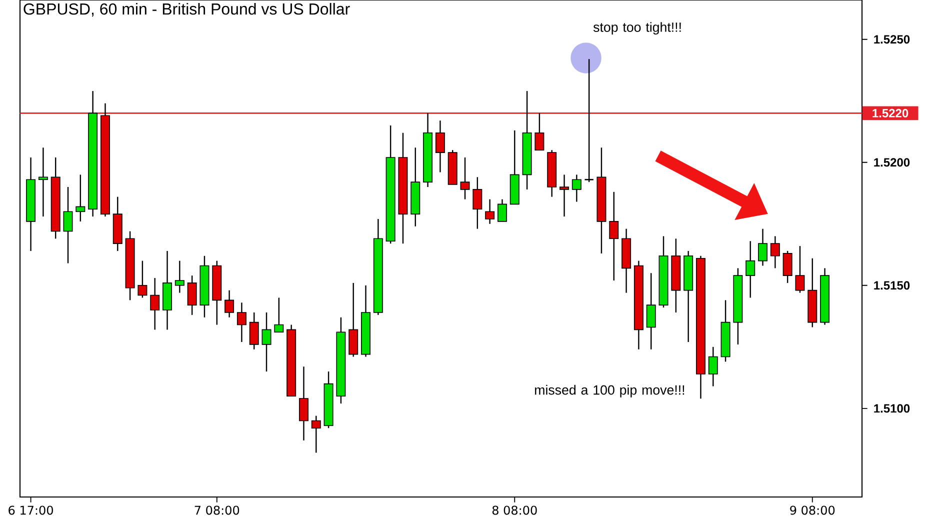 The height and width of the screenshot is (525, 925). I want to click on y-tick-label: 1.5200, so click(892, 162).